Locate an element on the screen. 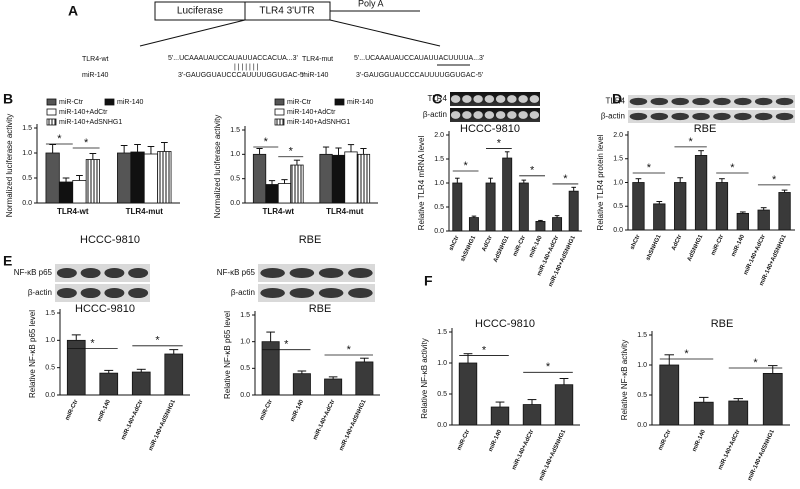  seq-label: miR-140 is located at coordinates (95, 75).